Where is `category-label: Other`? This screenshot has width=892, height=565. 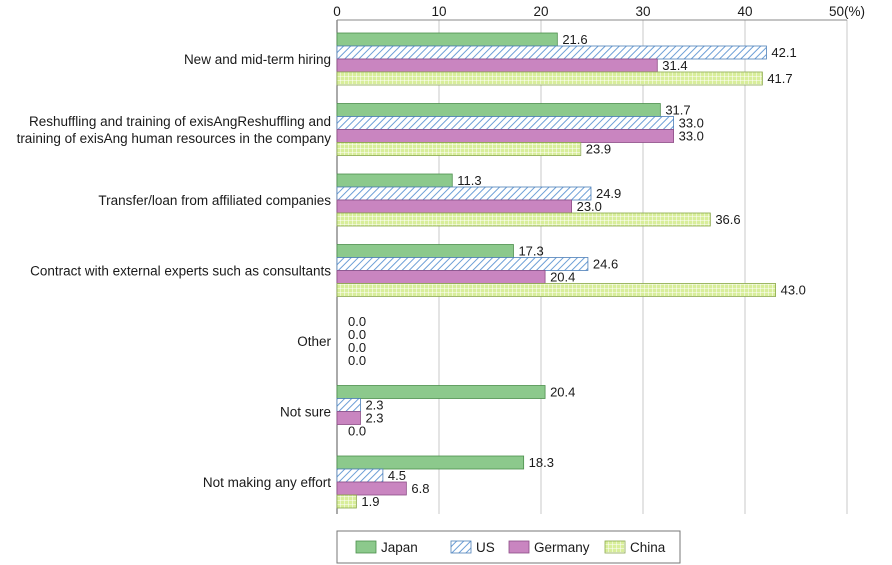 category-label: Other is located at coordinates (314, 341).